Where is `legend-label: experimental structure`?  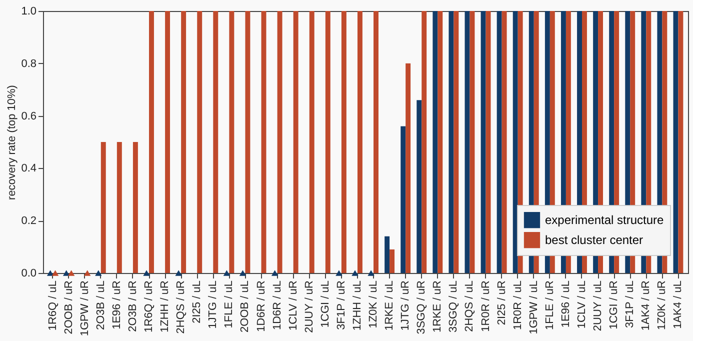
legend-label: experimental structure is located at coordinates (604, 220).